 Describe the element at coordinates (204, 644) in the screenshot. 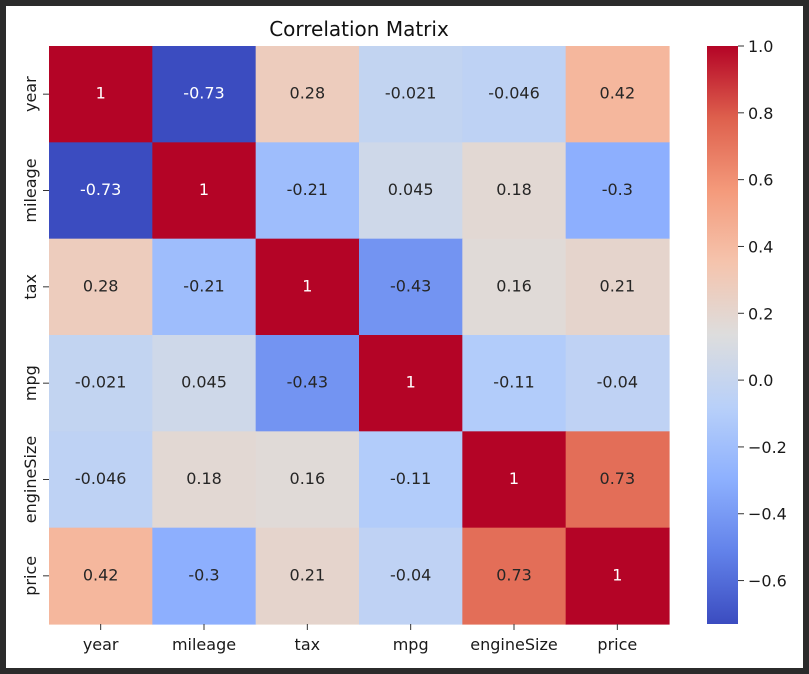

I see `x-tick-label-mileage: mileage` at that location.